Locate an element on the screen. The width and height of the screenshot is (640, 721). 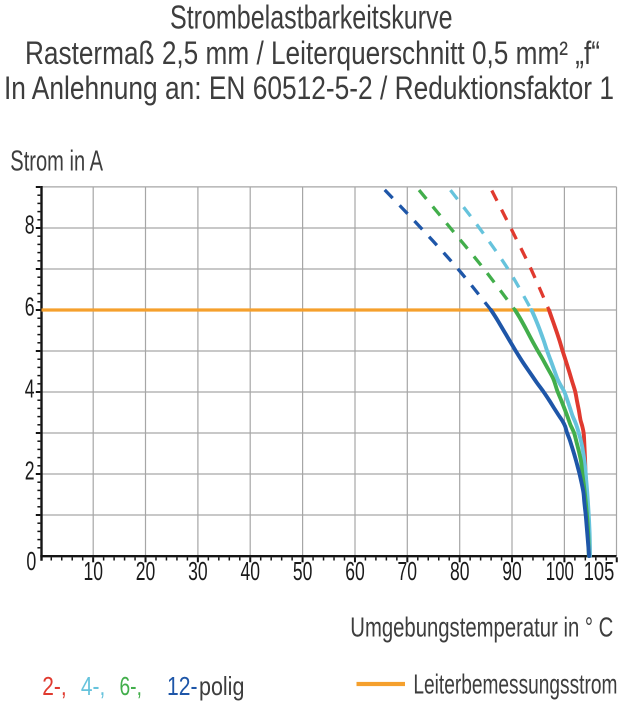
svg-text: polig is located at coordinates (221, 686).